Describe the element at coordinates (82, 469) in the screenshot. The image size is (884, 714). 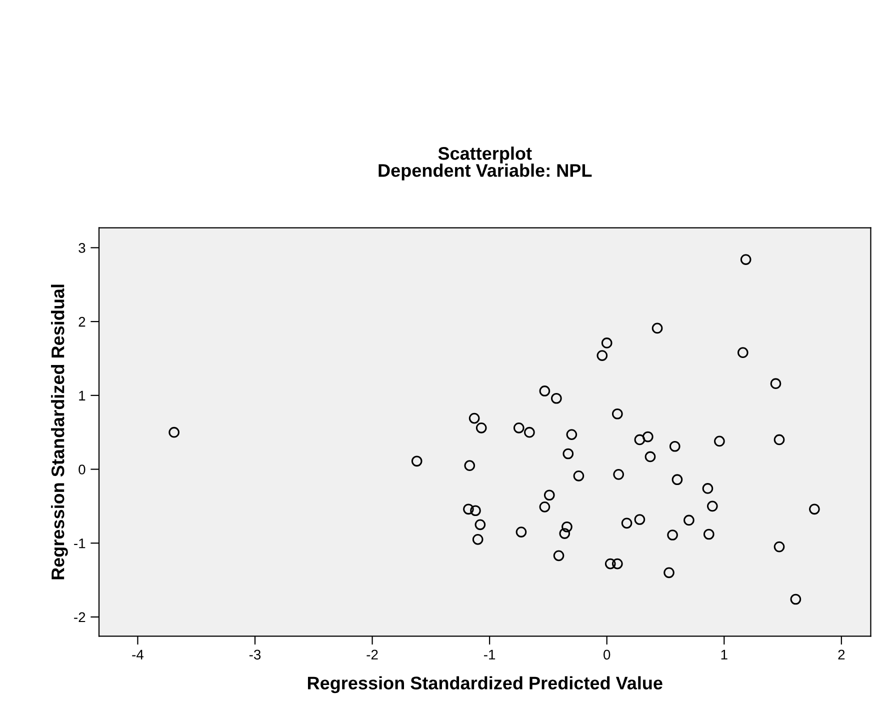
I see `y-tick-label: 0` at that location.